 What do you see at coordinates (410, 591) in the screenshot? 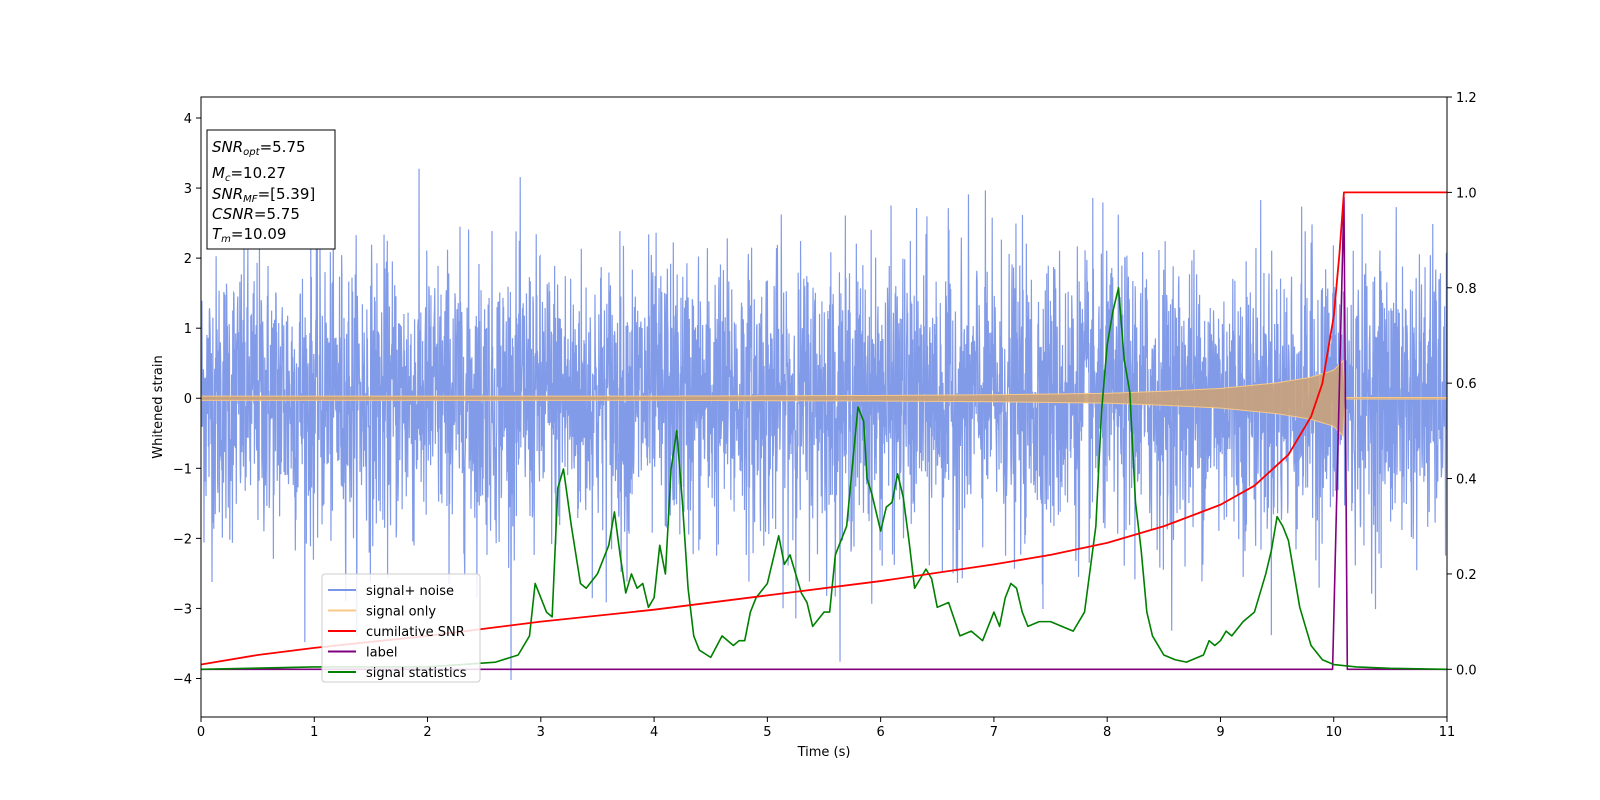
I see `legend-label: signal+ noise` at bounding box center [410, 591].